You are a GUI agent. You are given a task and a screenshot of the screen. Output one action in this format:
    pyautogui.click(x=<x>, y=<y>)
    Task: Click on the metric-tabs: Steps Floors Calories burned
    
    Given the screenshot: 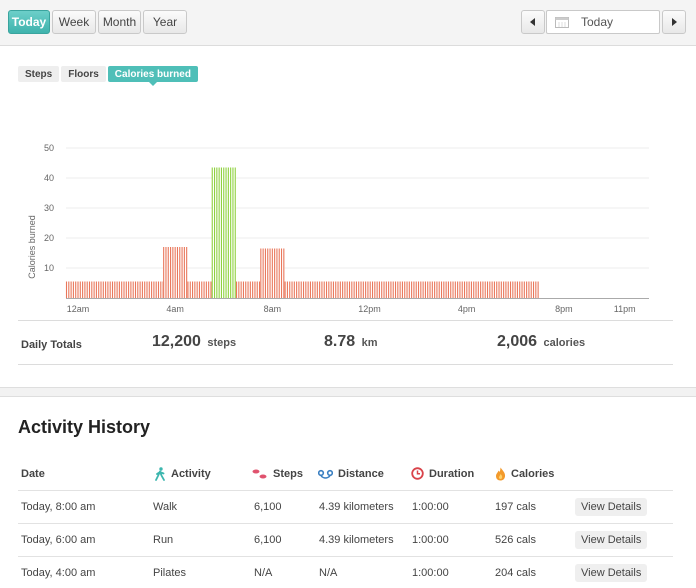 What is the action you would take?
    pyautogui.click(x=108, y=76)
    